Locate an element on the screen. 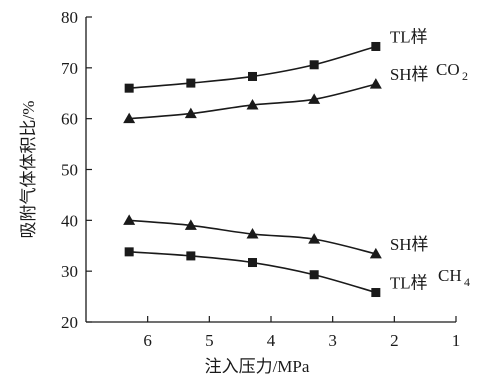  y-tick-label: 60 is located at coordinates (69, 119).